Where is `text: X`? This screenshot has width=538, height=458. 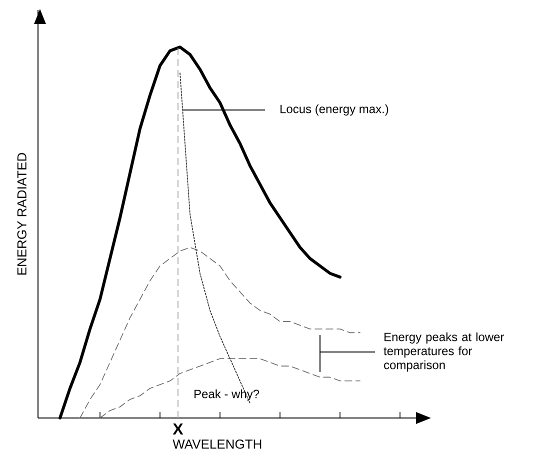
text: X is located at coordinates (178, 429).